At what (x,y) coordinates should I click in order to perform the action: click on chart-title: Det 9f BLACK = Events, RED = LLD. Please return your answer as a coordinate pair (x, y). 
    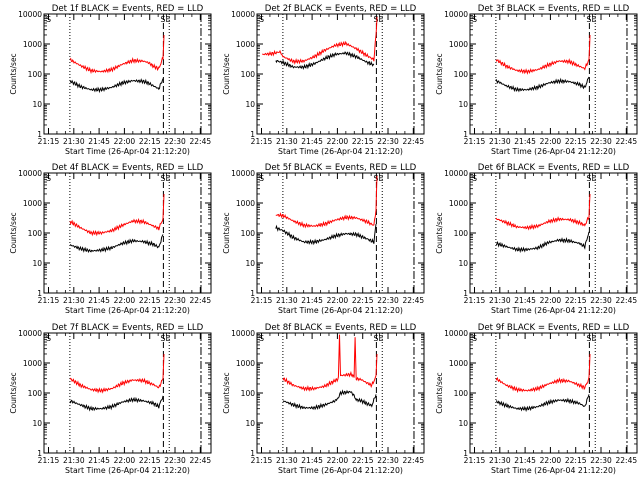
    Looking at the image, I should click on (554, 328).